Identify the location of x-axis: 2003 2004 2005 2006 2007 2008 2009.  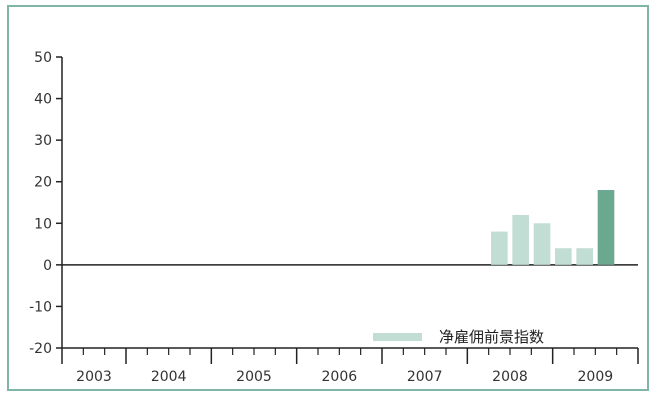
(350, 366).